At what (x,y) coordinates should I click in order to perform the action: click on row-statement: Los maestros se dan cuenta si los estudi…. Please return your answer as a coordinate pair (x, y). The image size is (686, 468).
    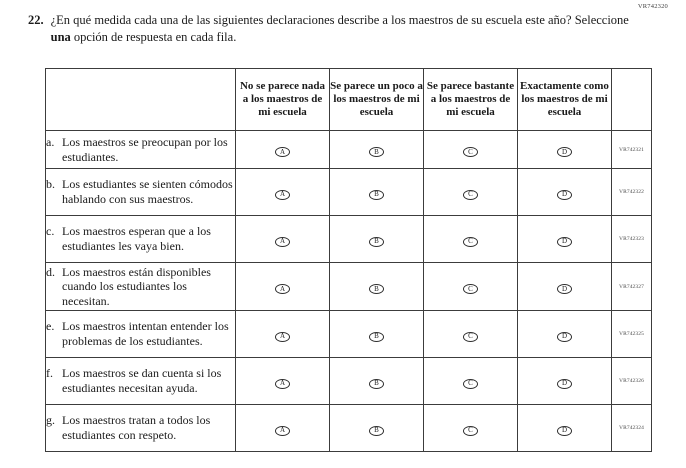
    Looking at the image, I should click on (142, 380).